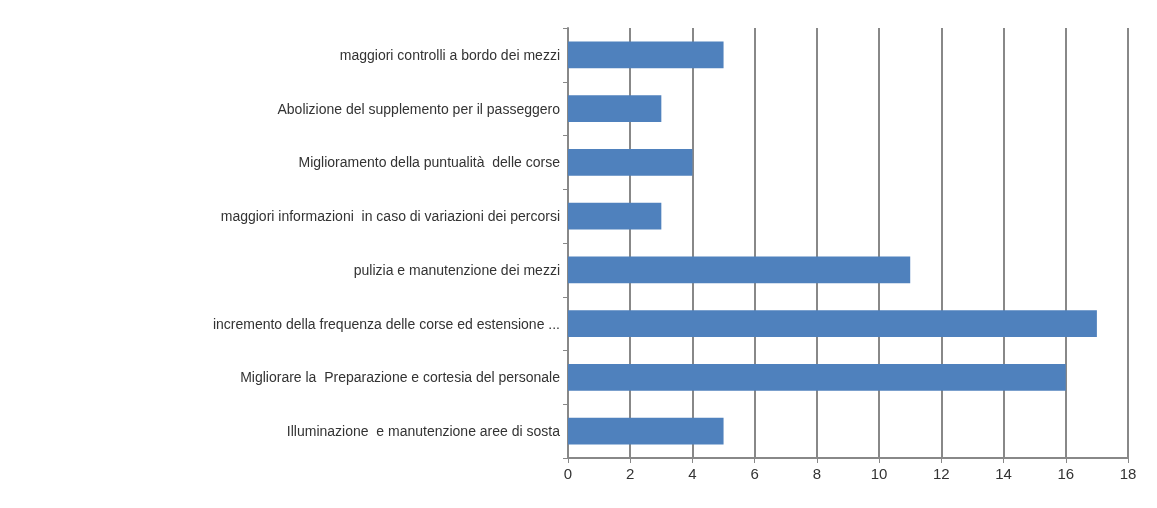 This screenshot has height=508, width=1157. What do you see at coordinates (1128, 473) in the screenshot?
I see `x-tick-label: 18` at bounding box center [1128, 473].